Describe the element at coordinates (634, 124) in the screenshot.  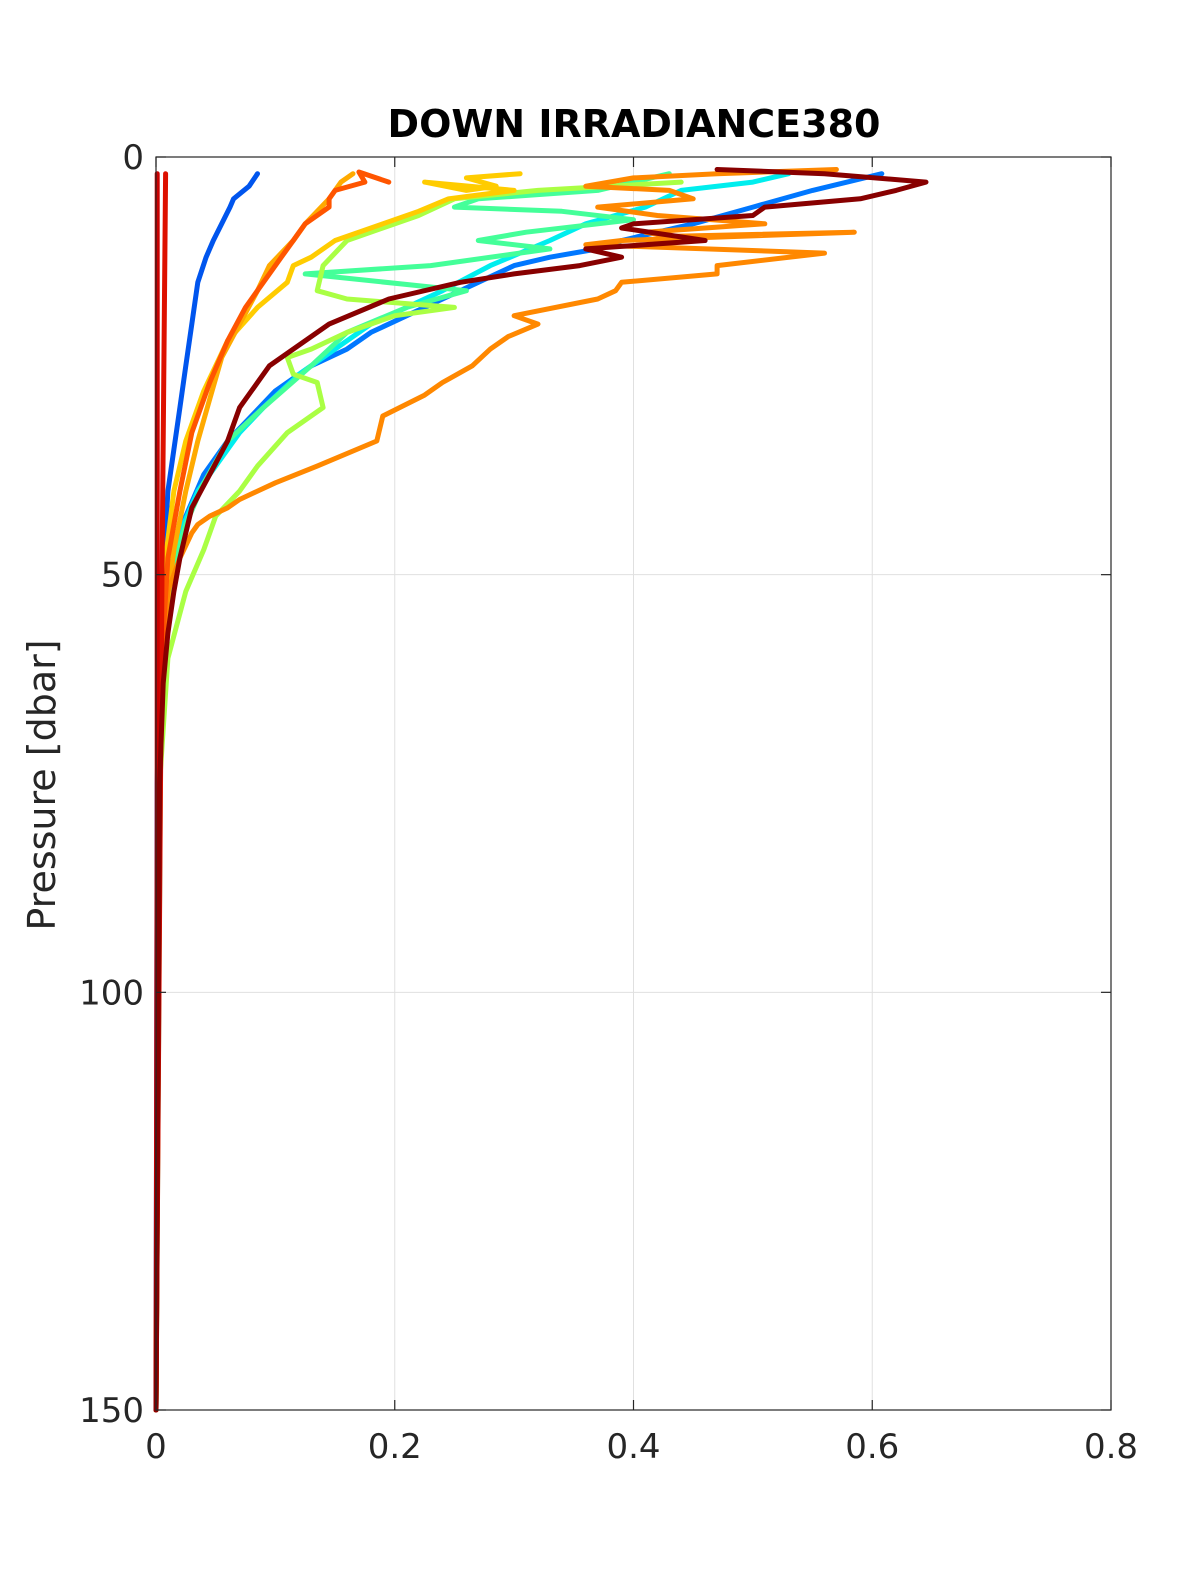
I see `chart-title: DOWN IRRADIANCE380` at that location.